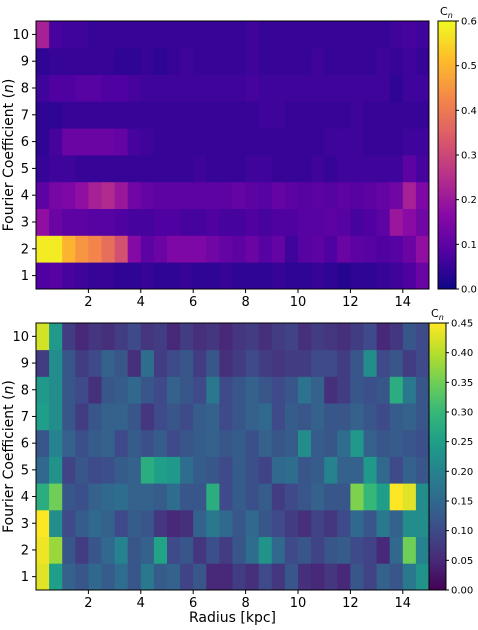 The width and height of the screenshot is (478, 630). What do you see at coordinates (20, 337) in the screenshot?
I see `y-tick-label: 10` at bounding box center [20, 337].